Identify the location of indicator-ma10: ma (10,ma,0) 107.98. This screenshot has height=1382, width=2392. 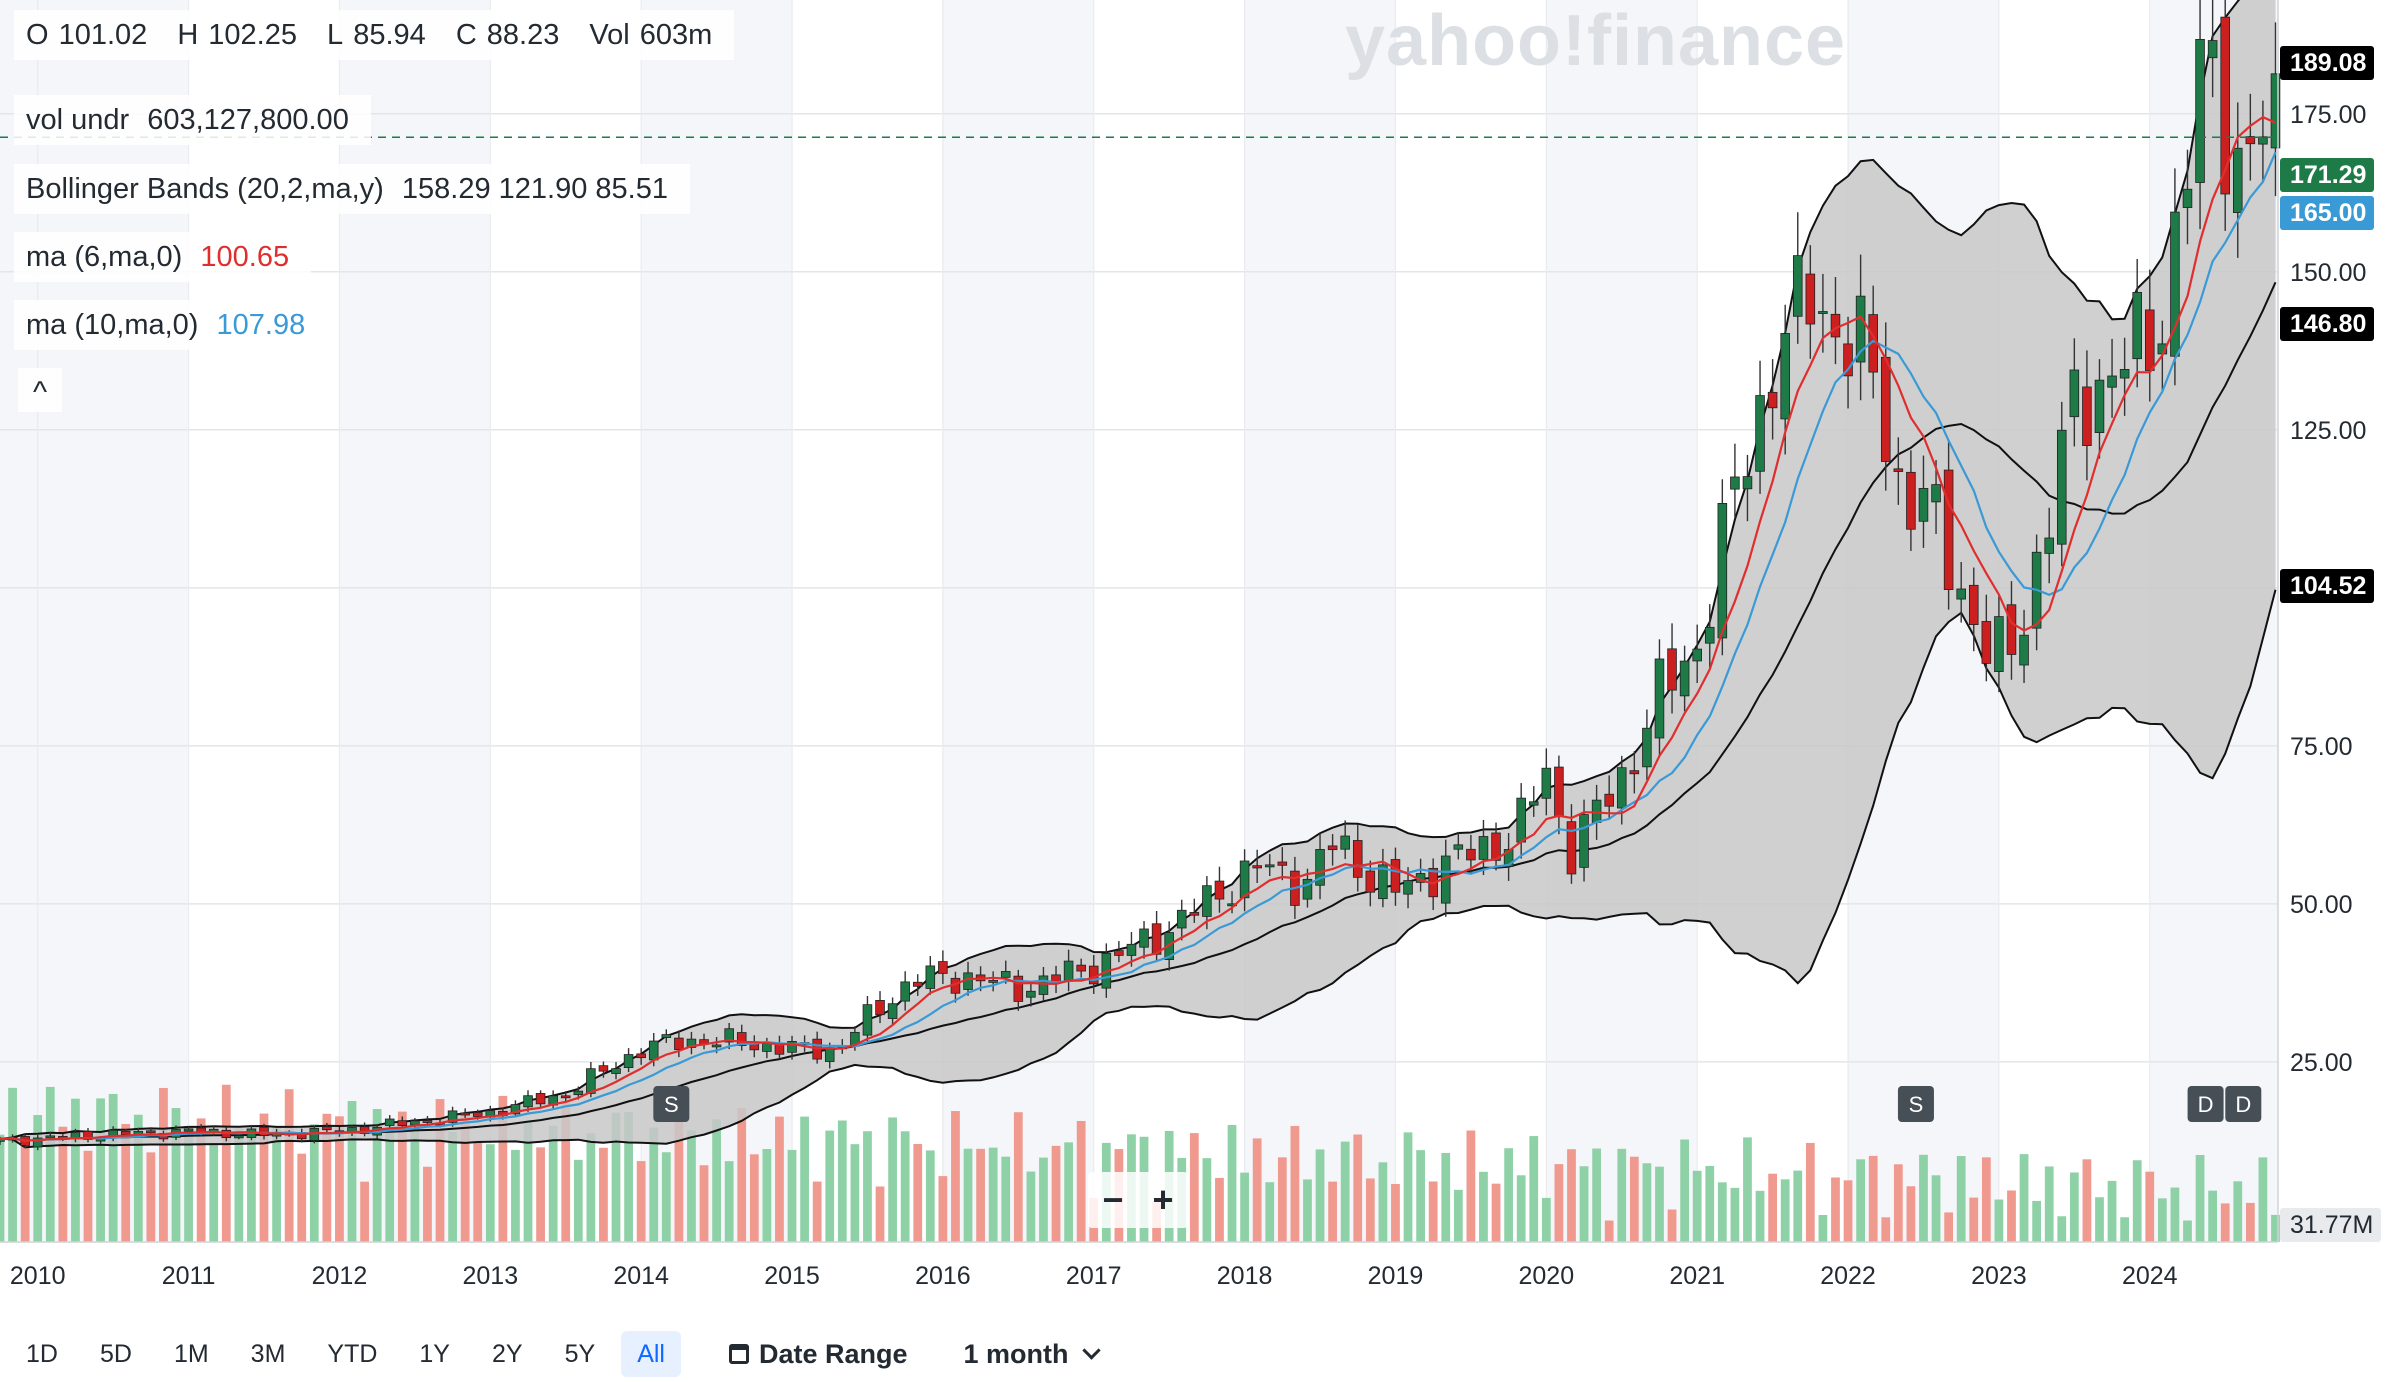
(171, 325).